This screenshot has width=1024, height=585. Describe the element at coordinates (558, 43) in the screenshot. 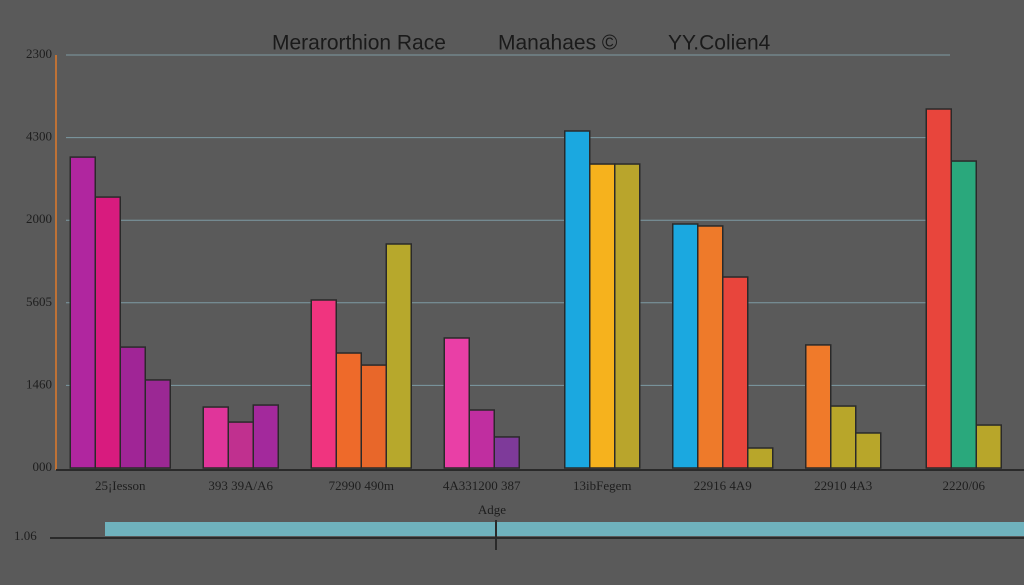

I see `chart-title: Manahaes ©` at that location.